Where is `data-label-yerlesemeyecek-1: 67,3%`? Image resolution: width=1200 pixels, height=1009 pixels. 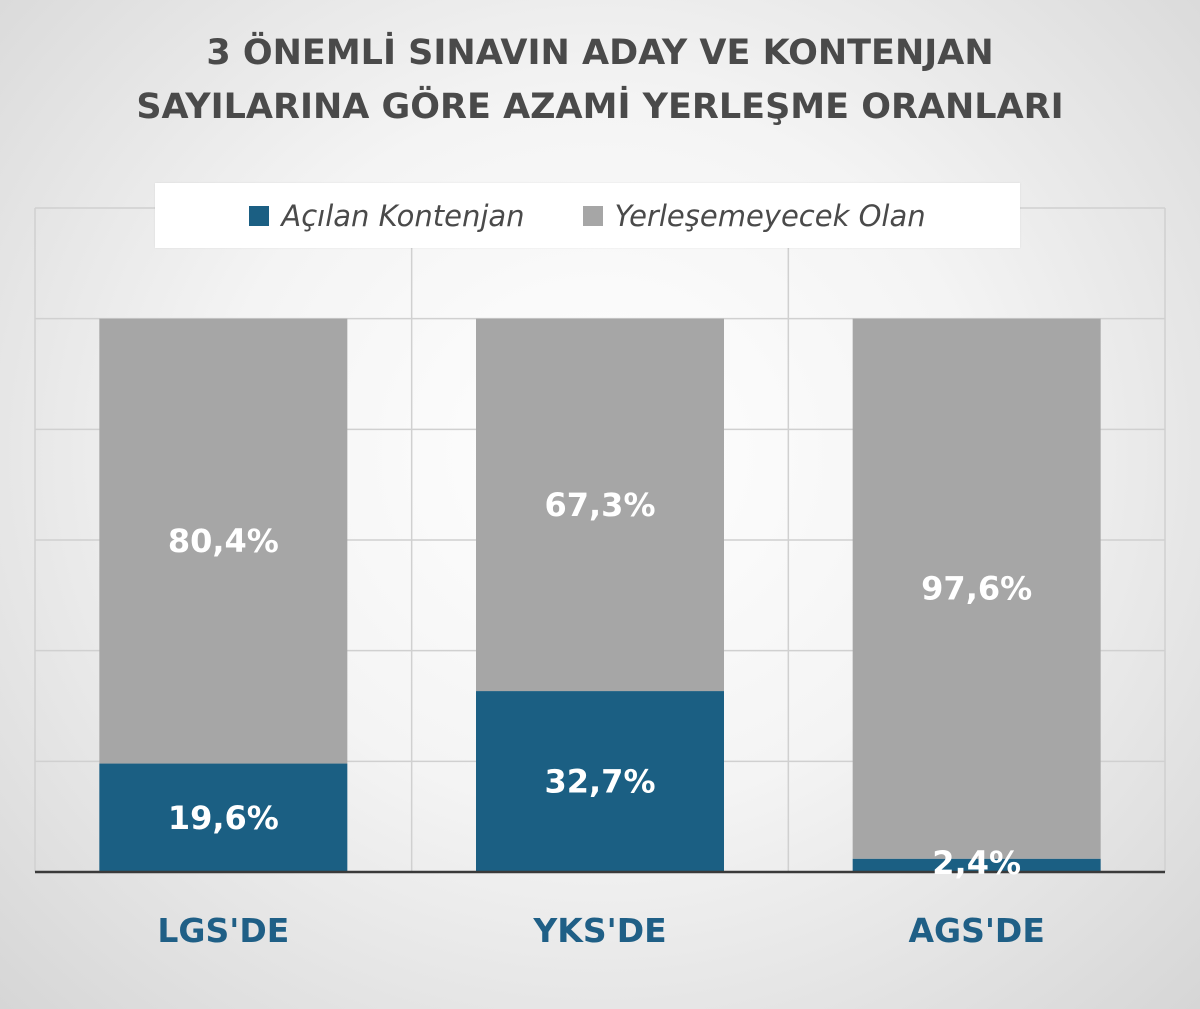 data-label-yerlesemeyecek-1: 67,3% is located at coordinates (599, 505).